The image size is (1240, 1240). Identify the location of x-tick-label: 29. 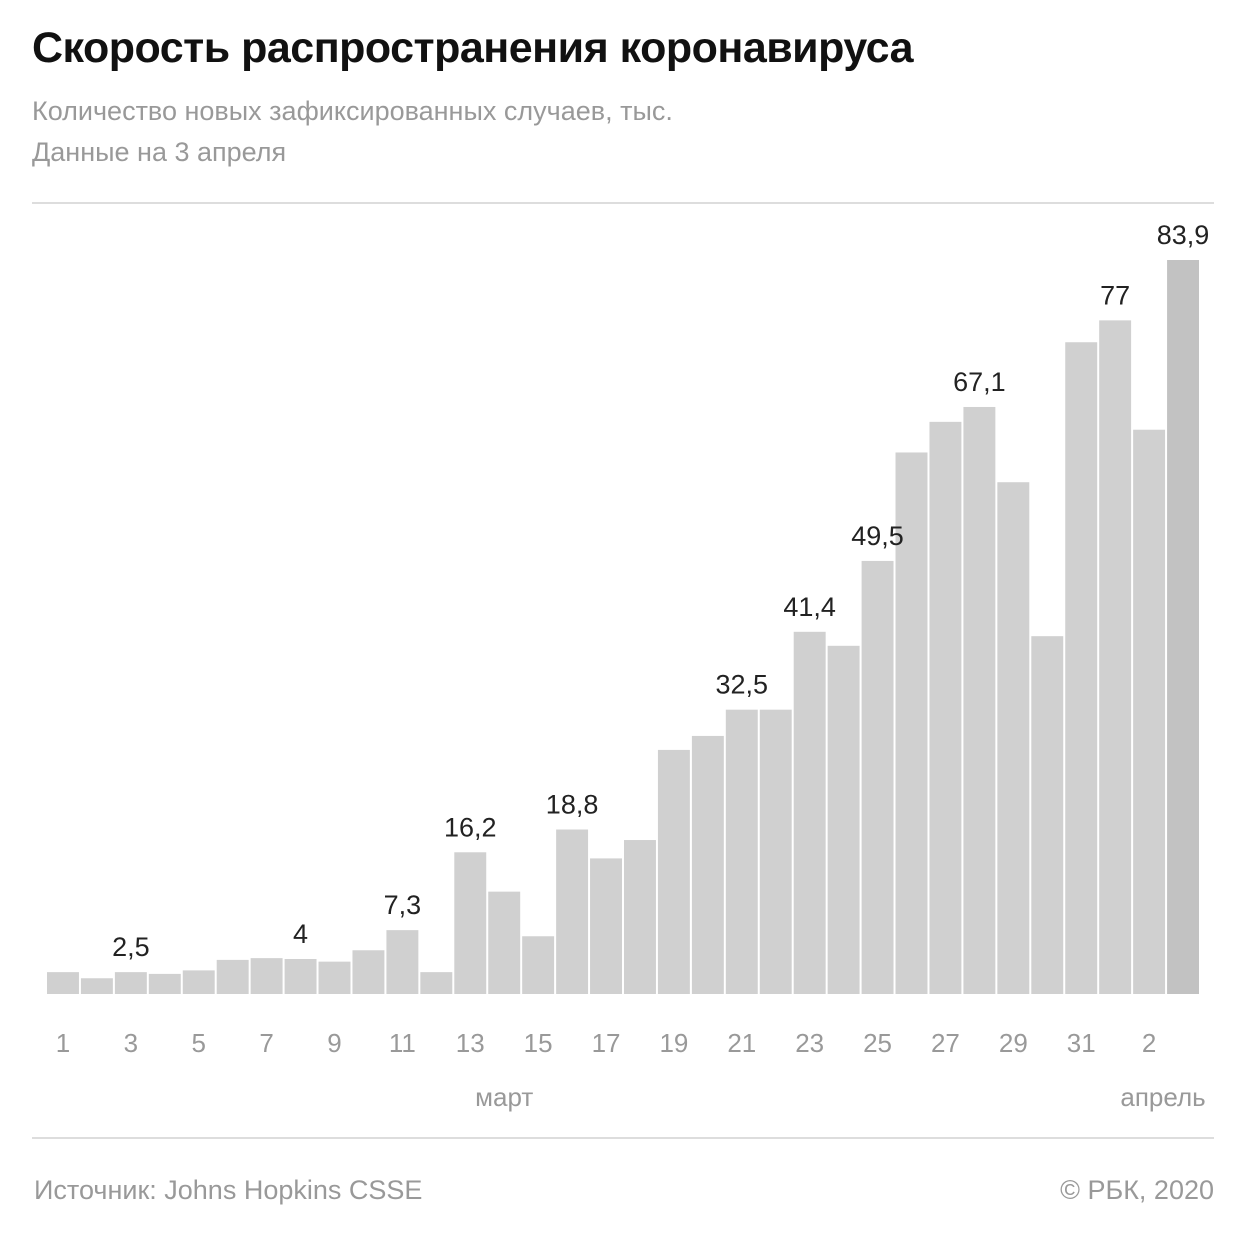
(1013, 1043).